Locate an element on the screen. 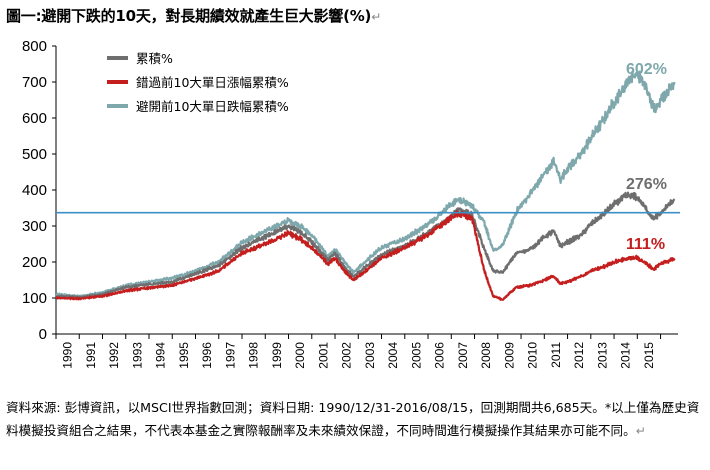 The image size is (710, 470). x-tick-label: 2010 is located at coordinates (533, 355).